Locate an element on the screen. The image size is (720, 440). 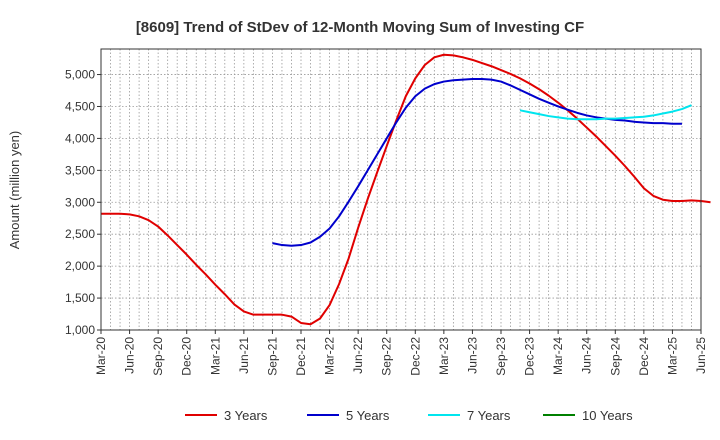
y-axis-label: Amount (million yen) is located at coordinates (14, 190).